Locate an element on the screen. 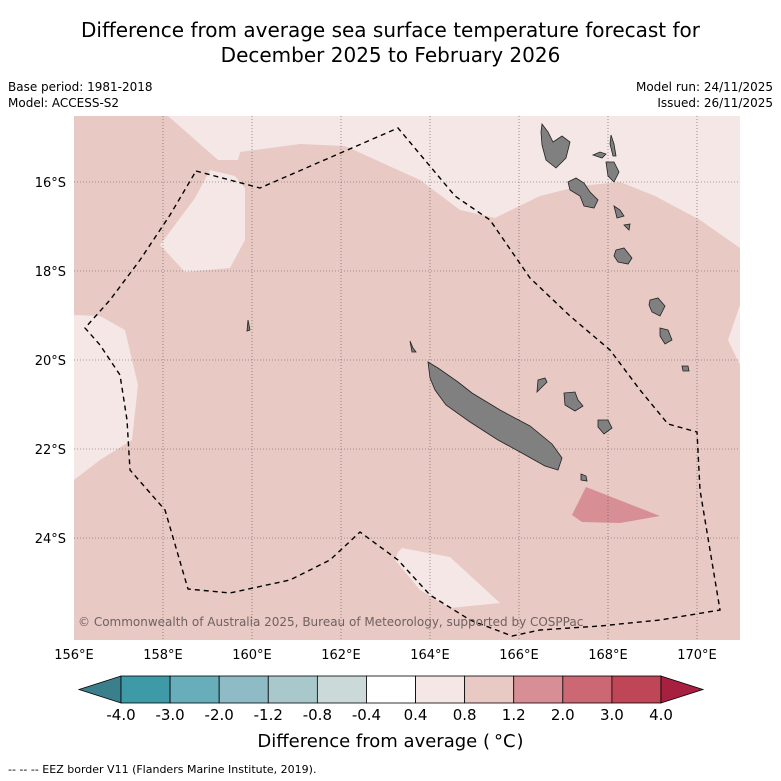 The height and width of the screenshot is (781, 781). colorbar is located at coordinates (391, 689).